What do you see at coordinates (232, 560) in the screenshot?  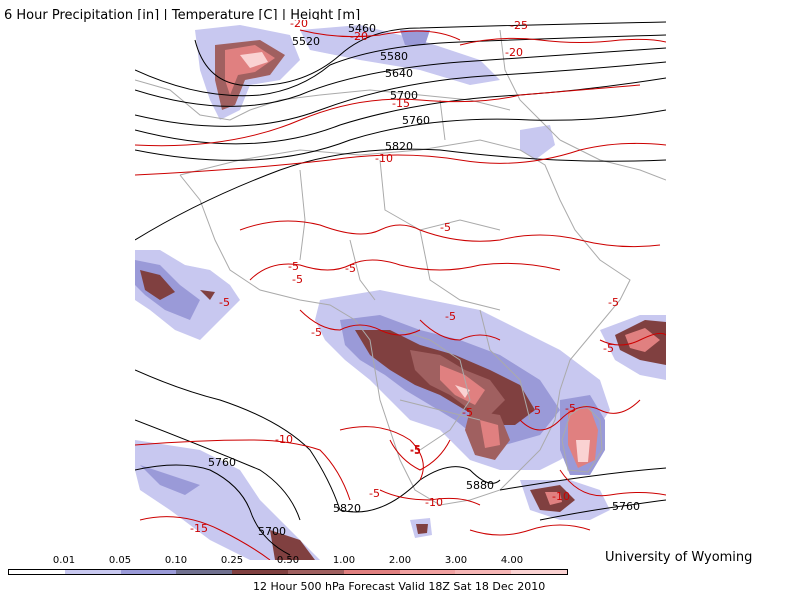 I see `legend-label: 0.25` at bounding box center [232, 560].